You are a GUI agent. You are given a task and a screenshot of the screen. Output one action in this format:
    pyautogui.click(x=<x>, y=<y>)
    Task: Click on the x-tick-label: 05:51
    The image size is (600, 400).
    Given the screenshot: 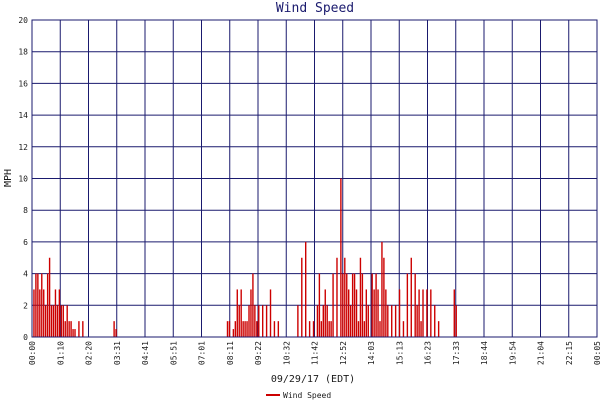 What is the action you would take?
    pyautogui.click(x=173, y=353)
    